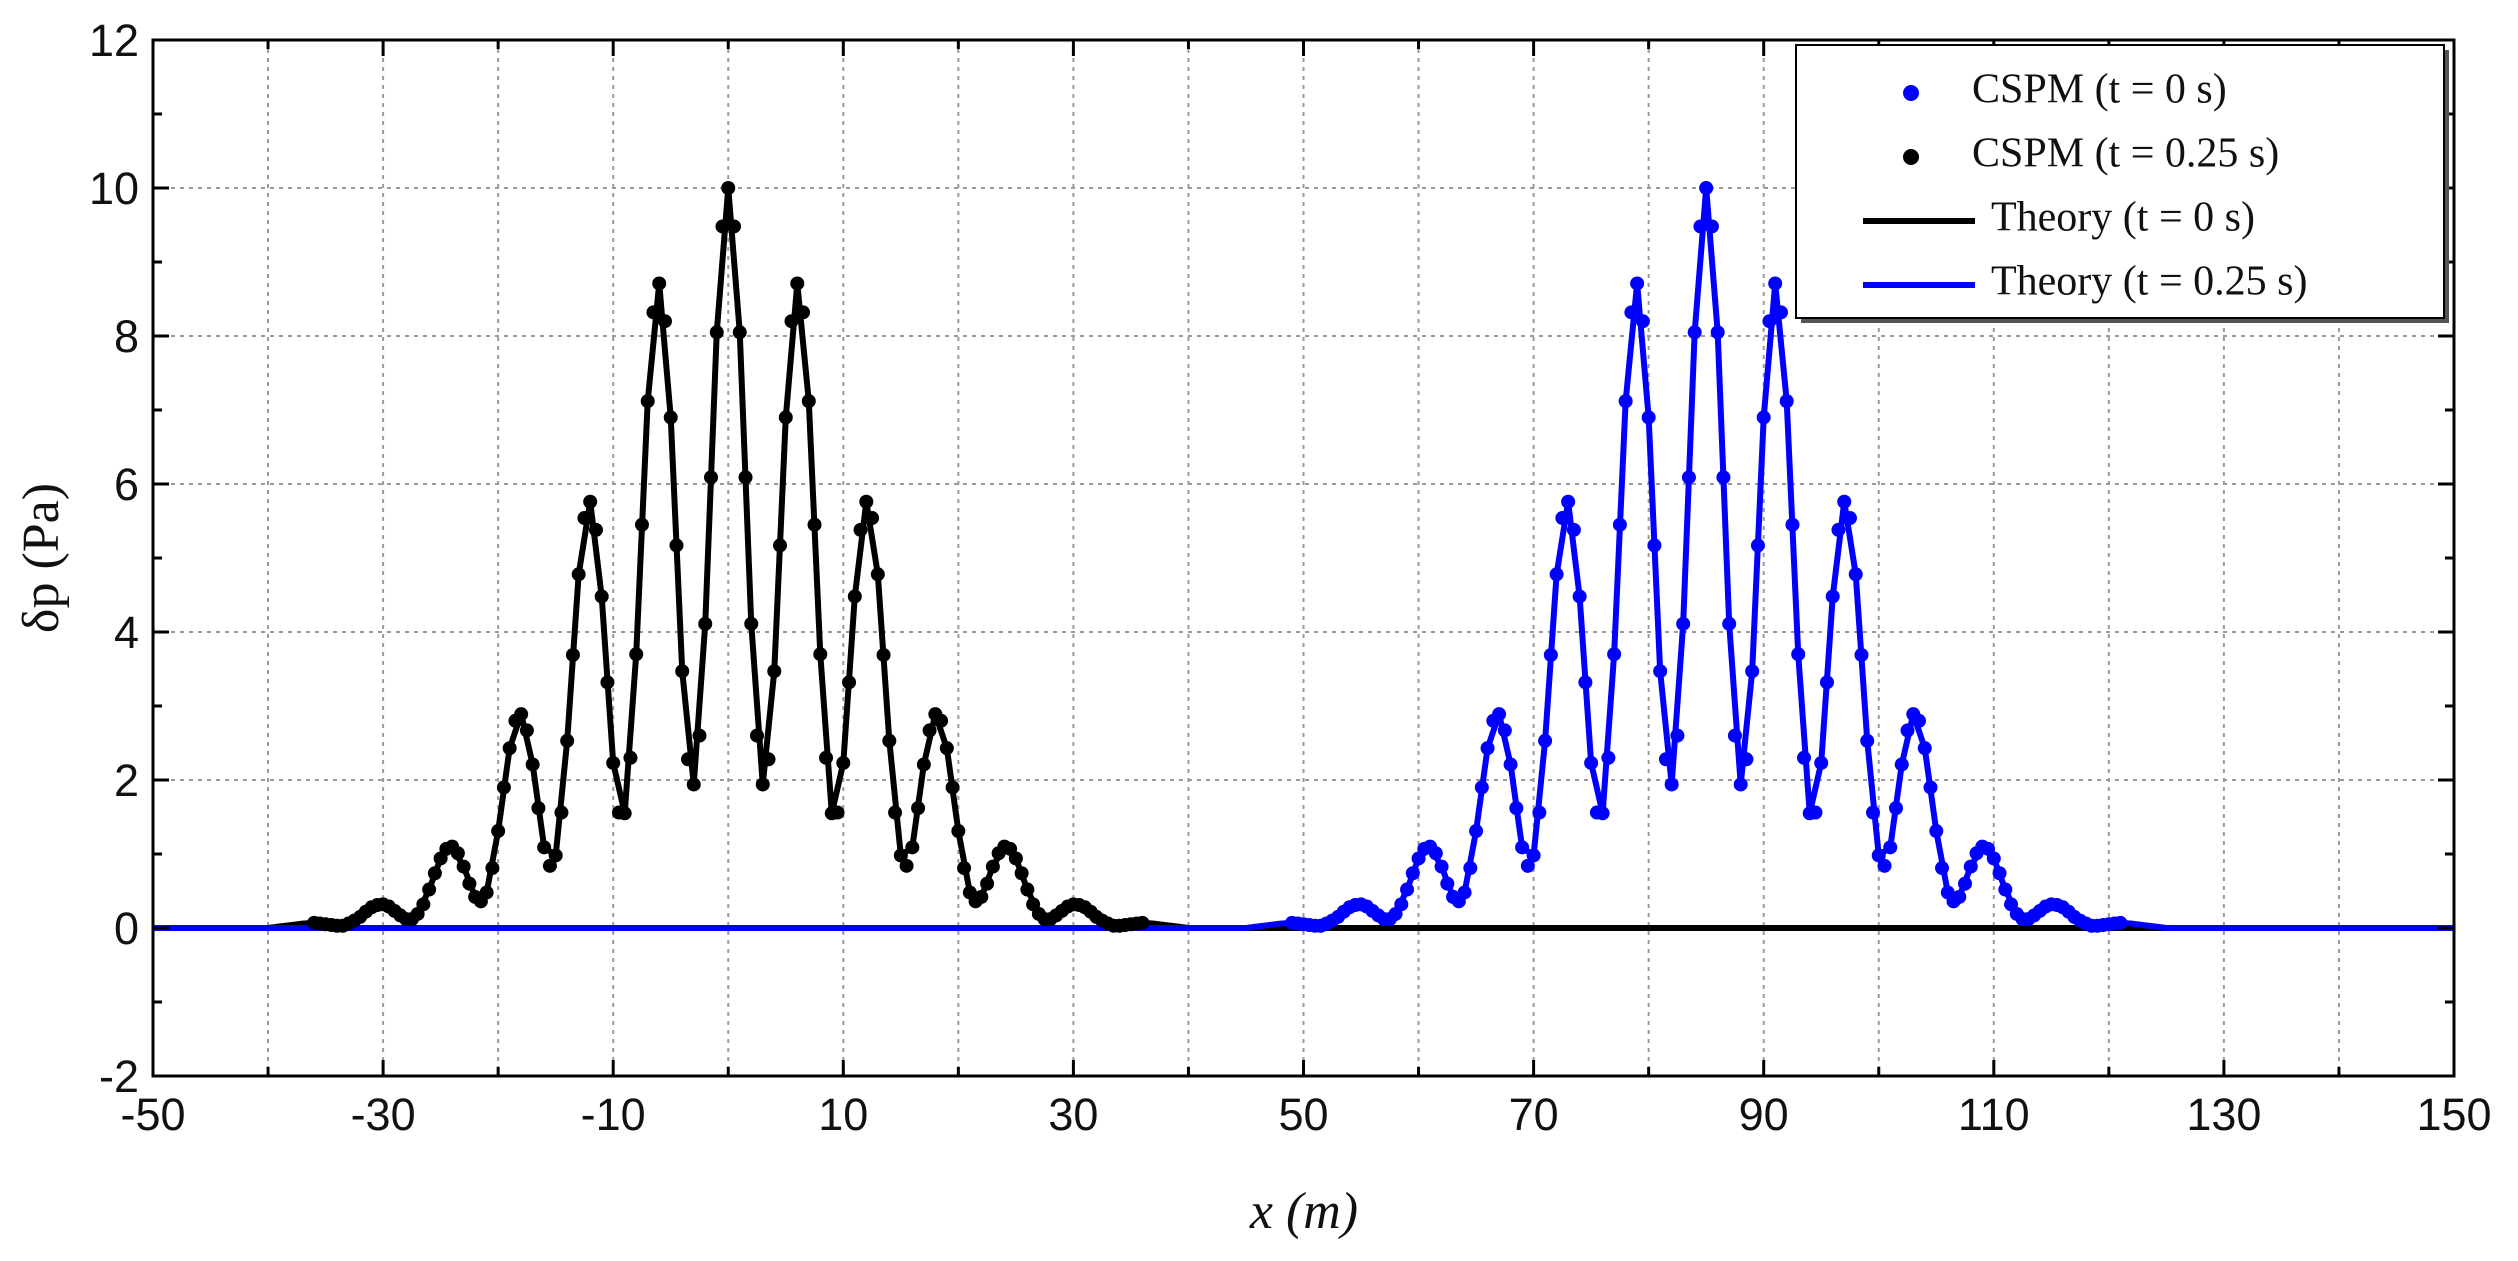 This screenshot has height=1261, width=2518. Describe the element at coordinates (126, 632) in the screenshot. I see `y-tick-label: 4` at that location.